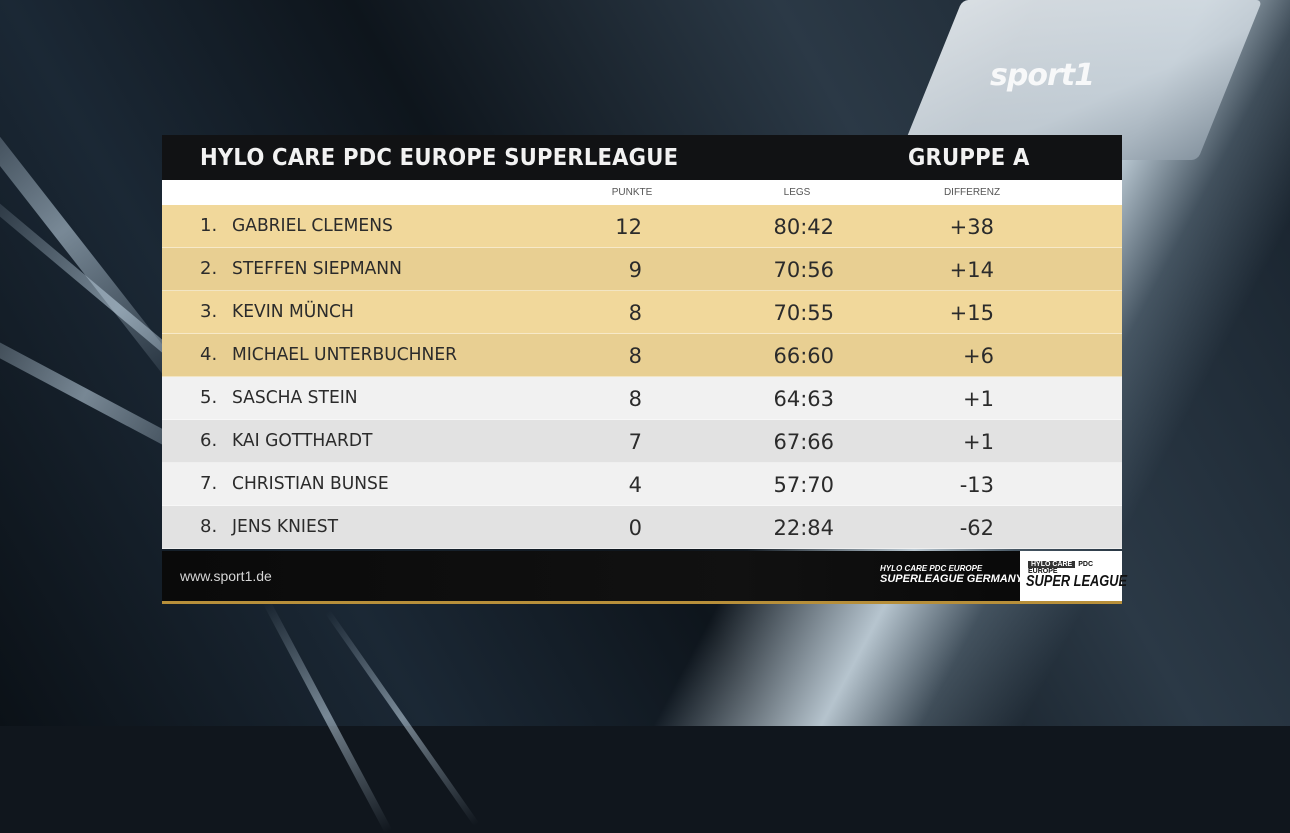  I want to click on rank: 7., so click(209, 483).